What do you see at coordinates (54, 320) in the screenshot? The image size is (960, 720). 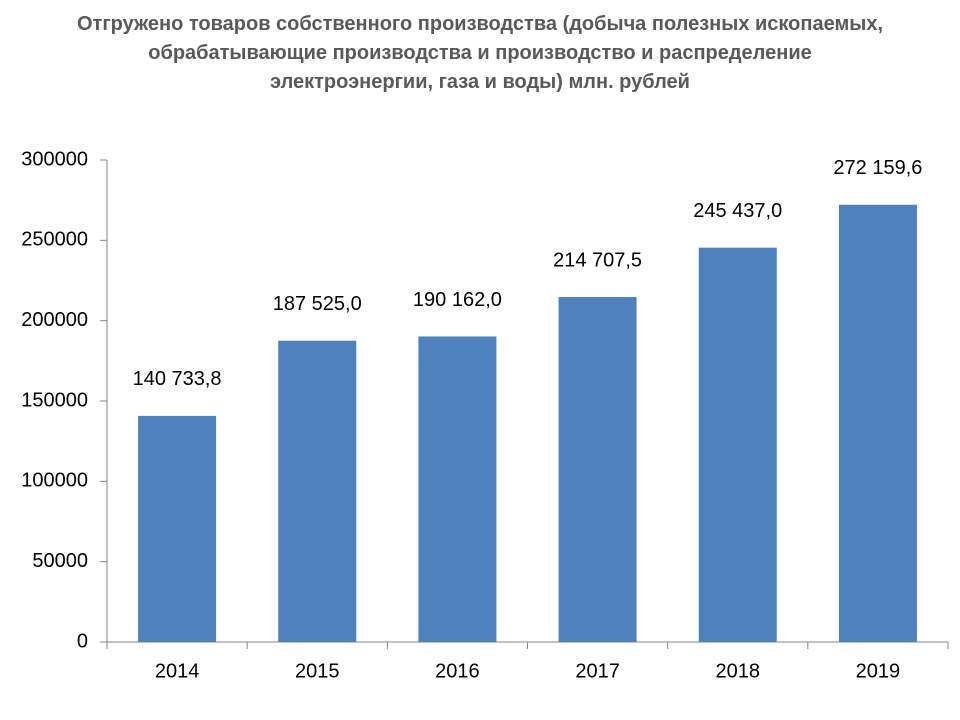 I see `y-tick-label: 200000` at bounding box center [54, 320].